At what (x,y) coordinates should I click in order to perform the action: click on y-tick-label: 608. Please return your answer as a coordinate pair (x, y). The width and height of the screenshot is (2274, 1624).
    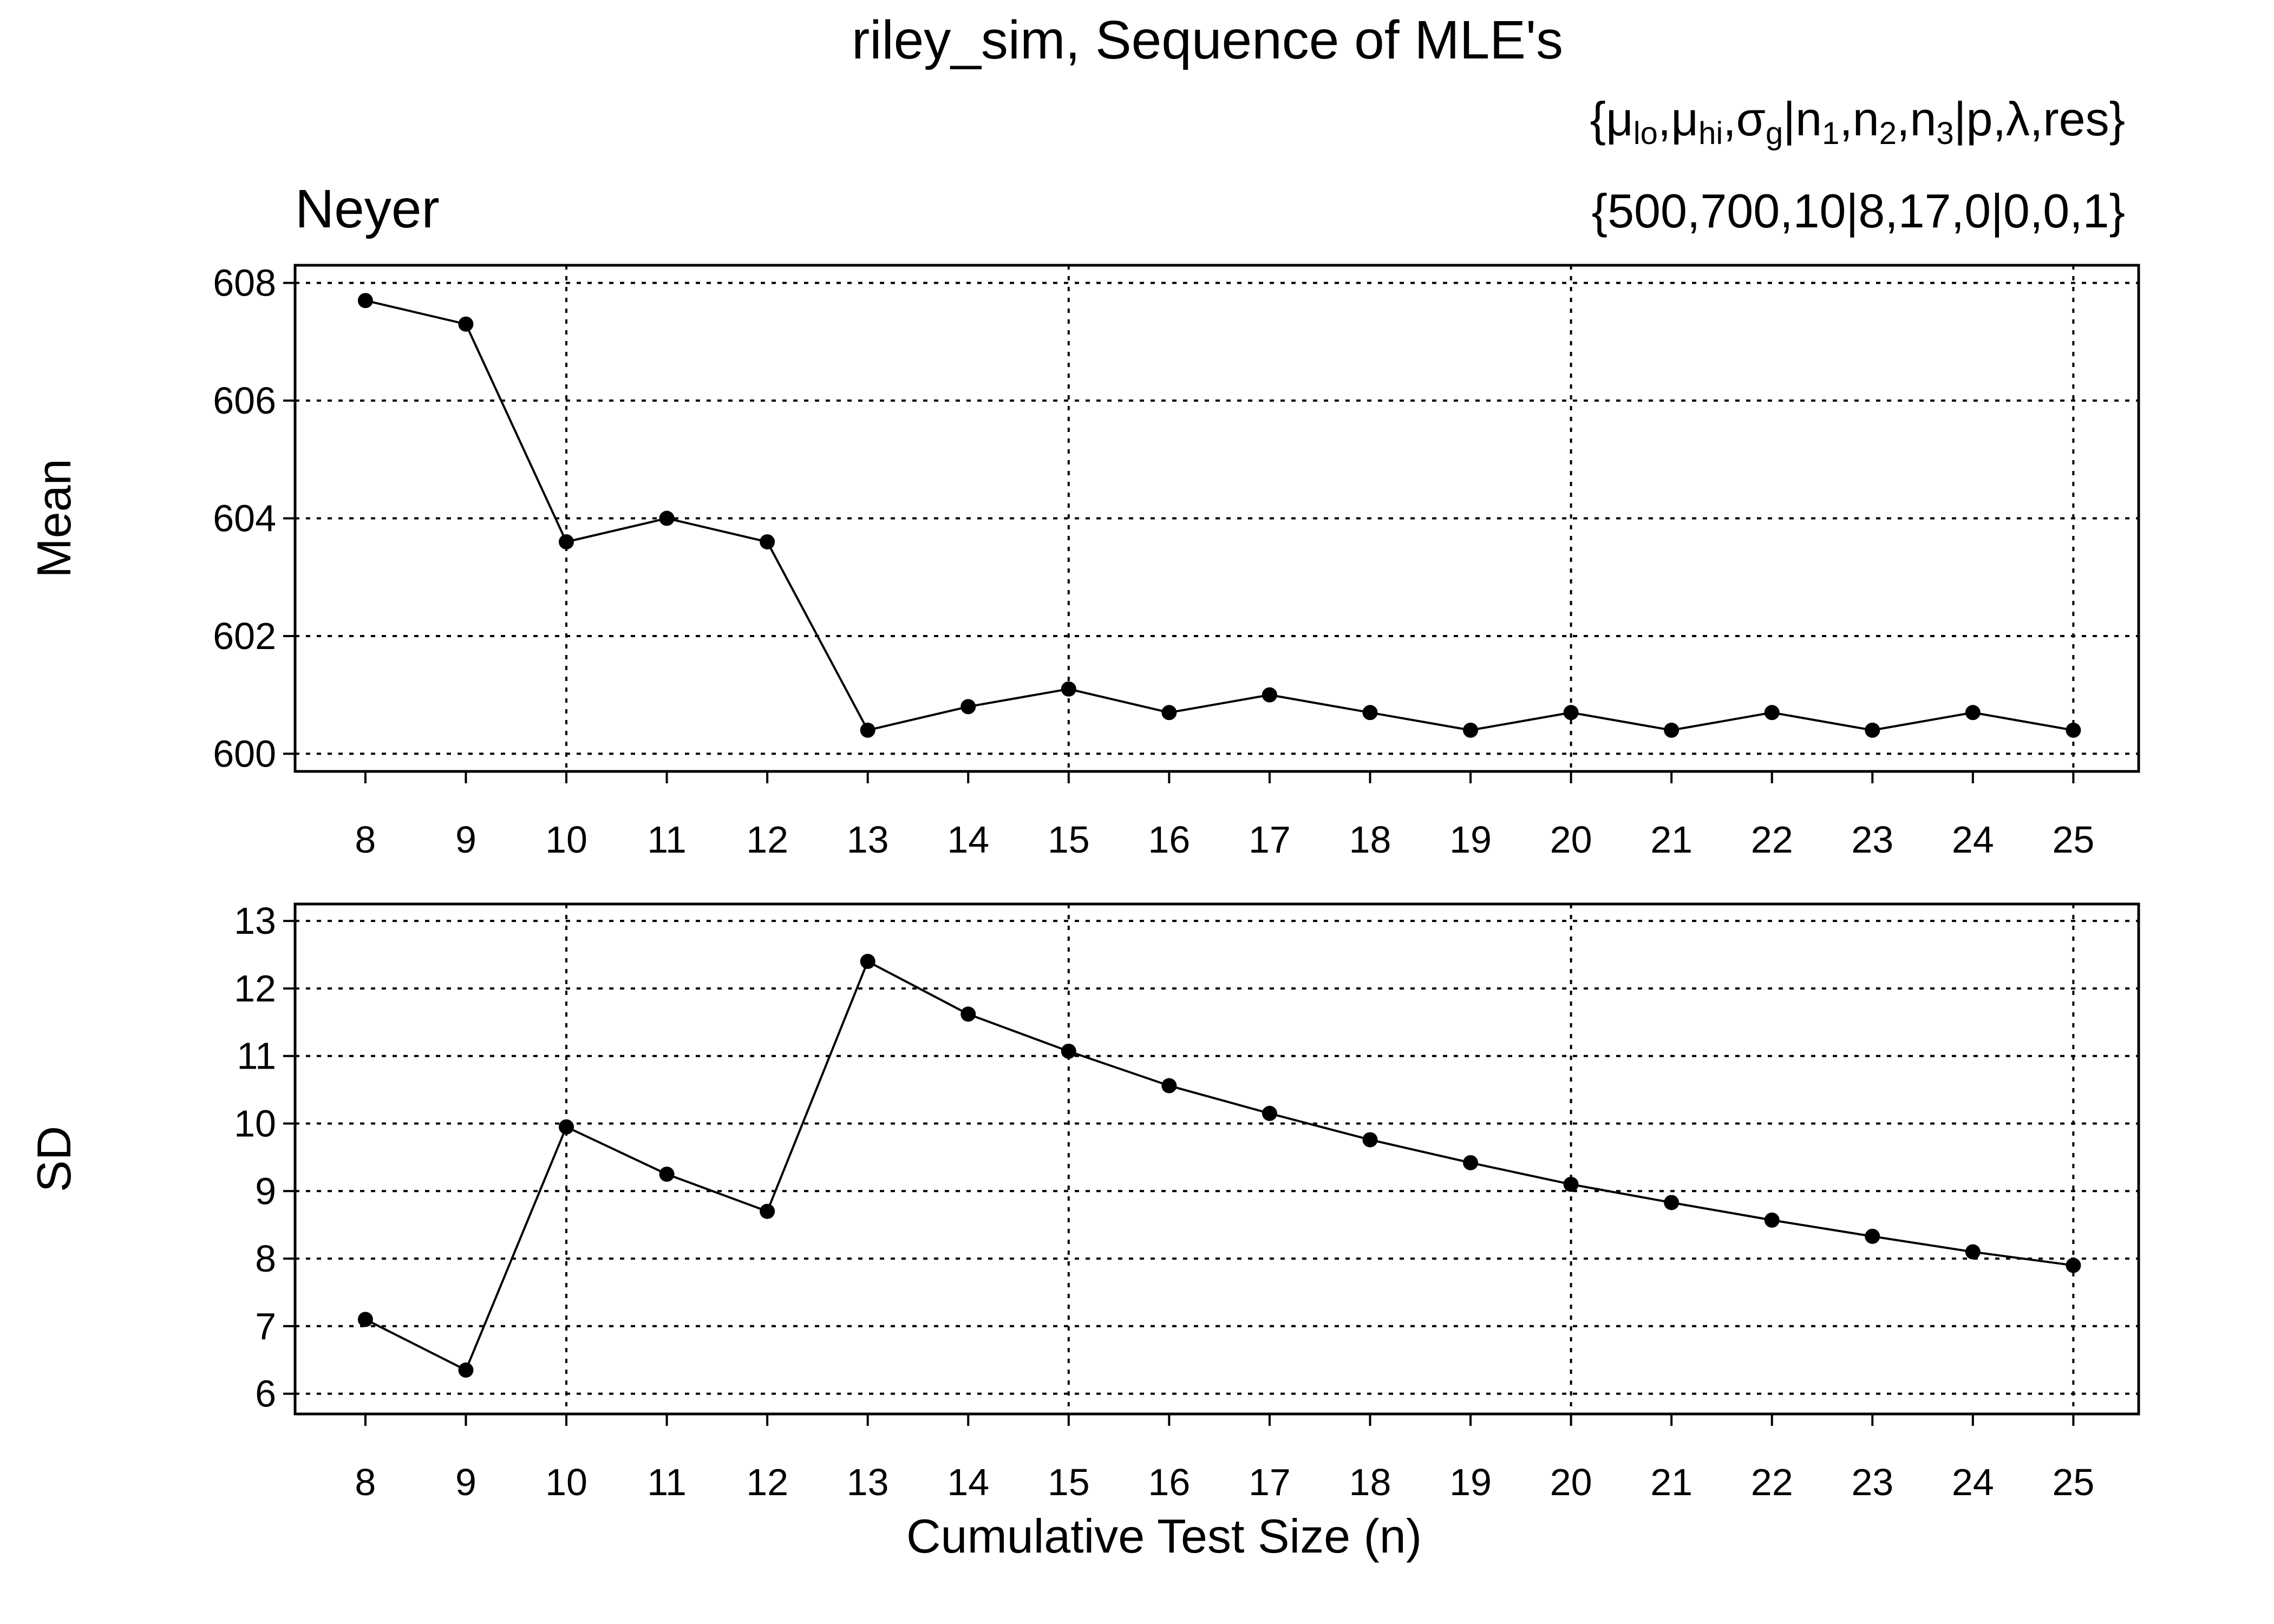
    Looking at the image, I should click on (245, 283).